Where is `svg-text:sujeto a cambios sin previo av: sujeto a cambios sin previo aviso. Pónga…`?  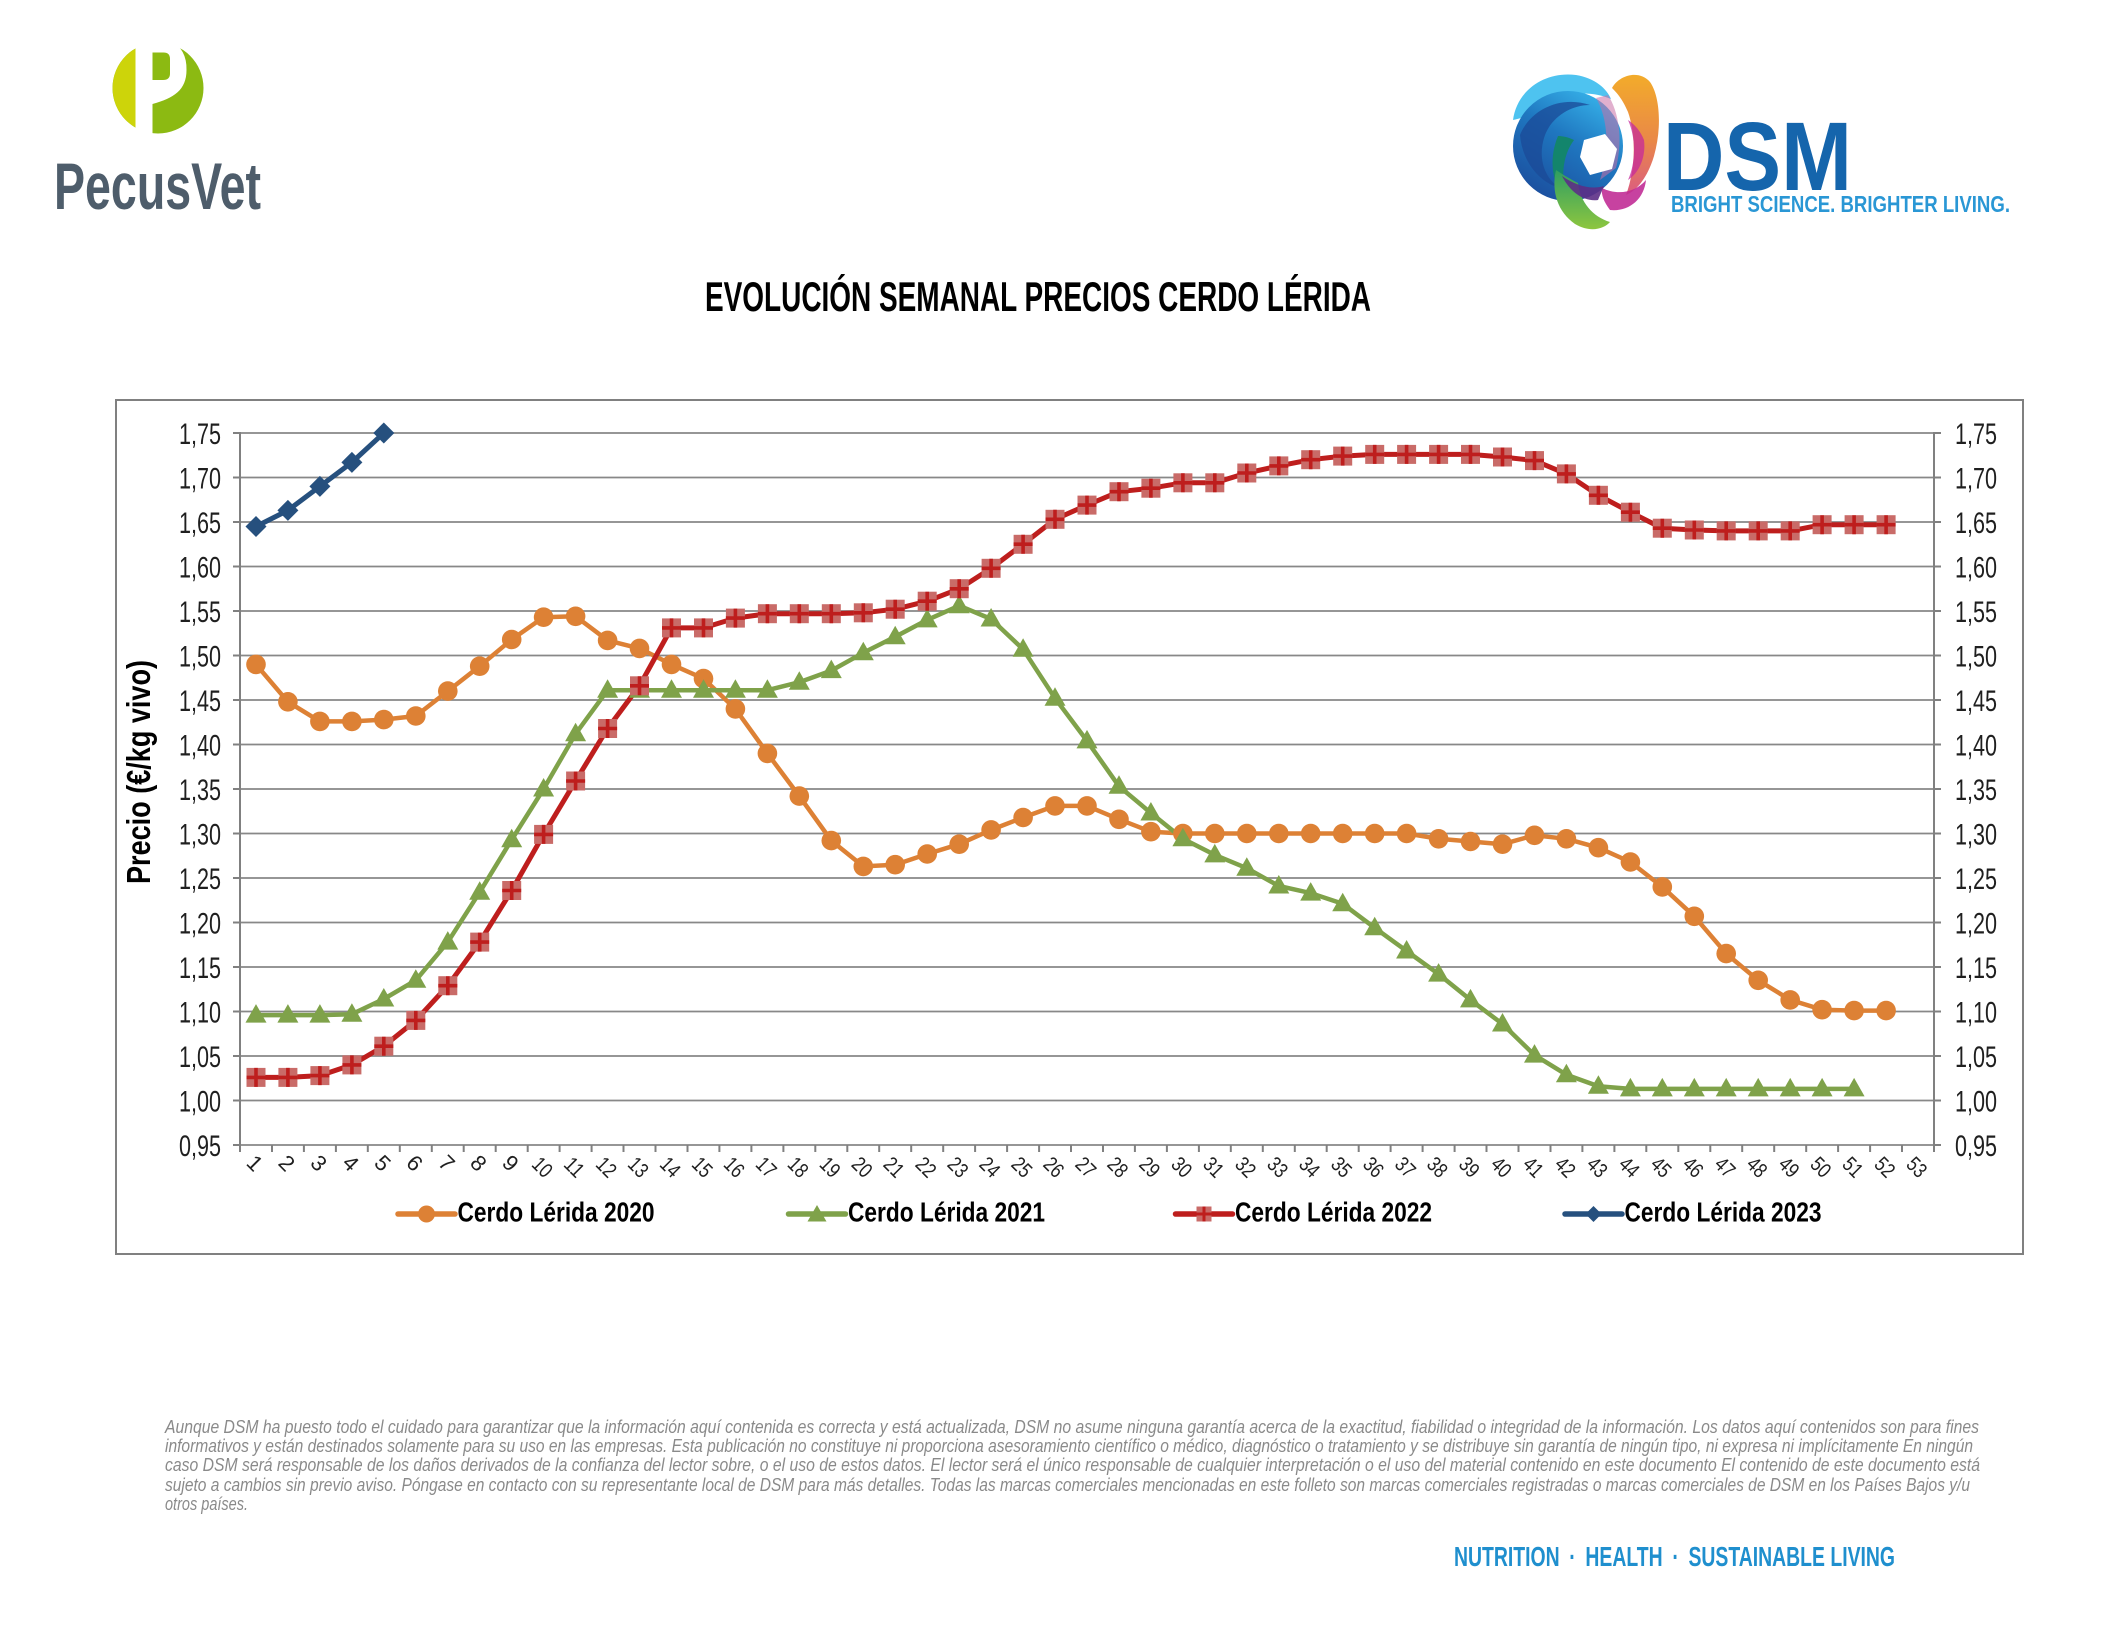
svg-text:sujeto a cambios sin previo av: sujeto a cambios sin previo aviso. Pónga… is located at coordinates (1067, 1484).